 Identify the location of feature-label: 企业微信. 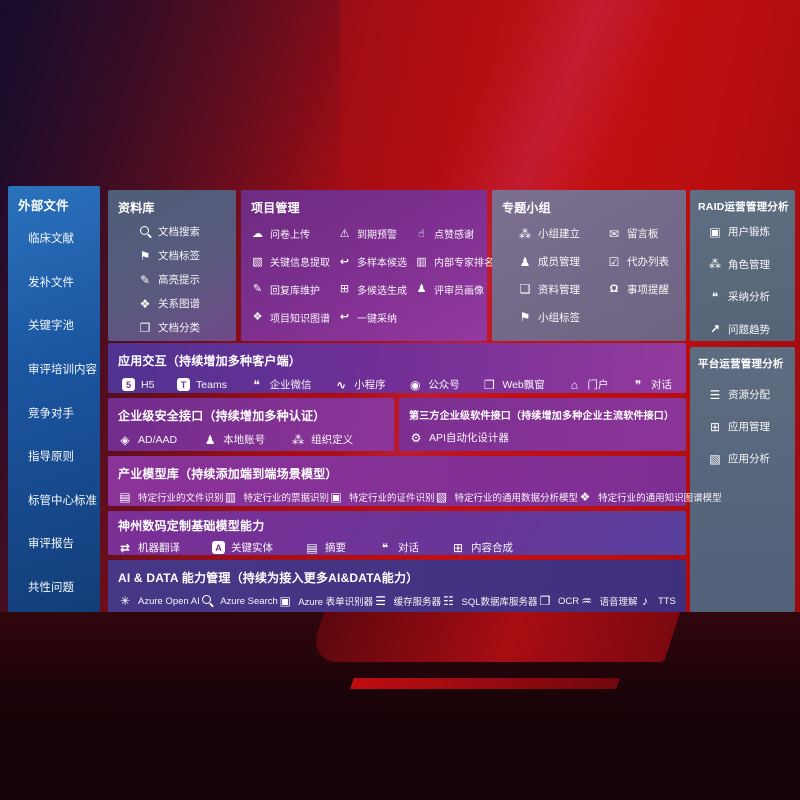
(290, 385).